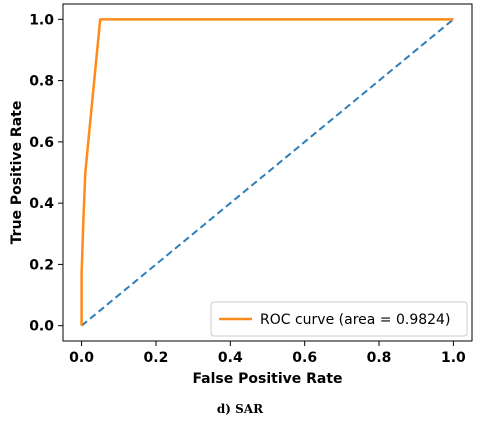 This screenshot has height=421, width=480. I want to click on x-tick-label: 0.0, so click(81, 358).